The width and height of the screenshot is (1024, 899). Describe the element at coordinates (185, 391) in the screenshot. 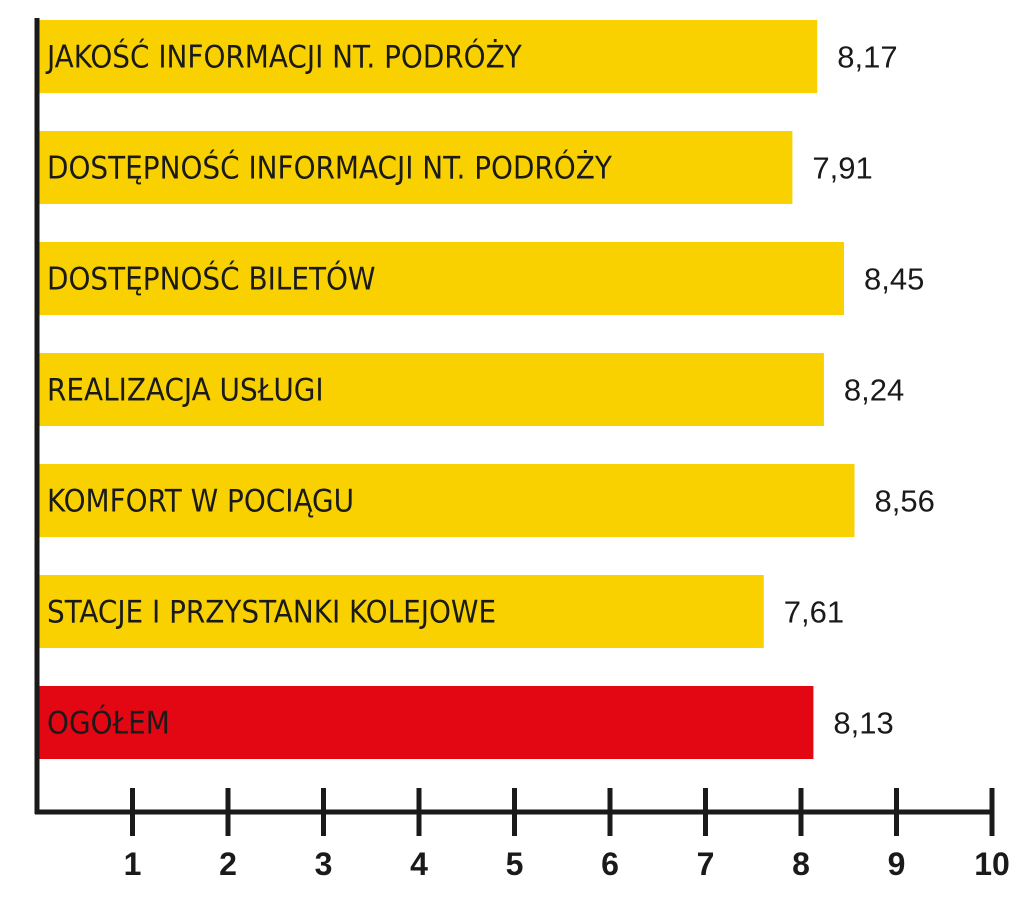

I see `bar-category-label: REALIZACJA USŁUGI` at that location.